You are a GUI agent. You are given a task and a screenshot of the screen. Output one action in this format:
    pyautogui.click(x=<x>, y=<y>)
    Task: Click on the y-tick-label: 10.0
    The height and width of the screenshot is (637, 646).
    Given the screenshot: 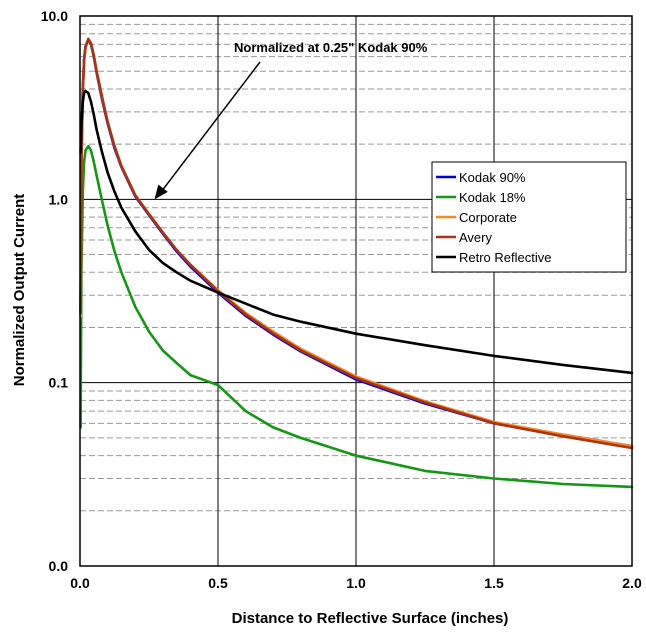 What is the action you would take?
    pyautogui.click(x=54, y=16)
    